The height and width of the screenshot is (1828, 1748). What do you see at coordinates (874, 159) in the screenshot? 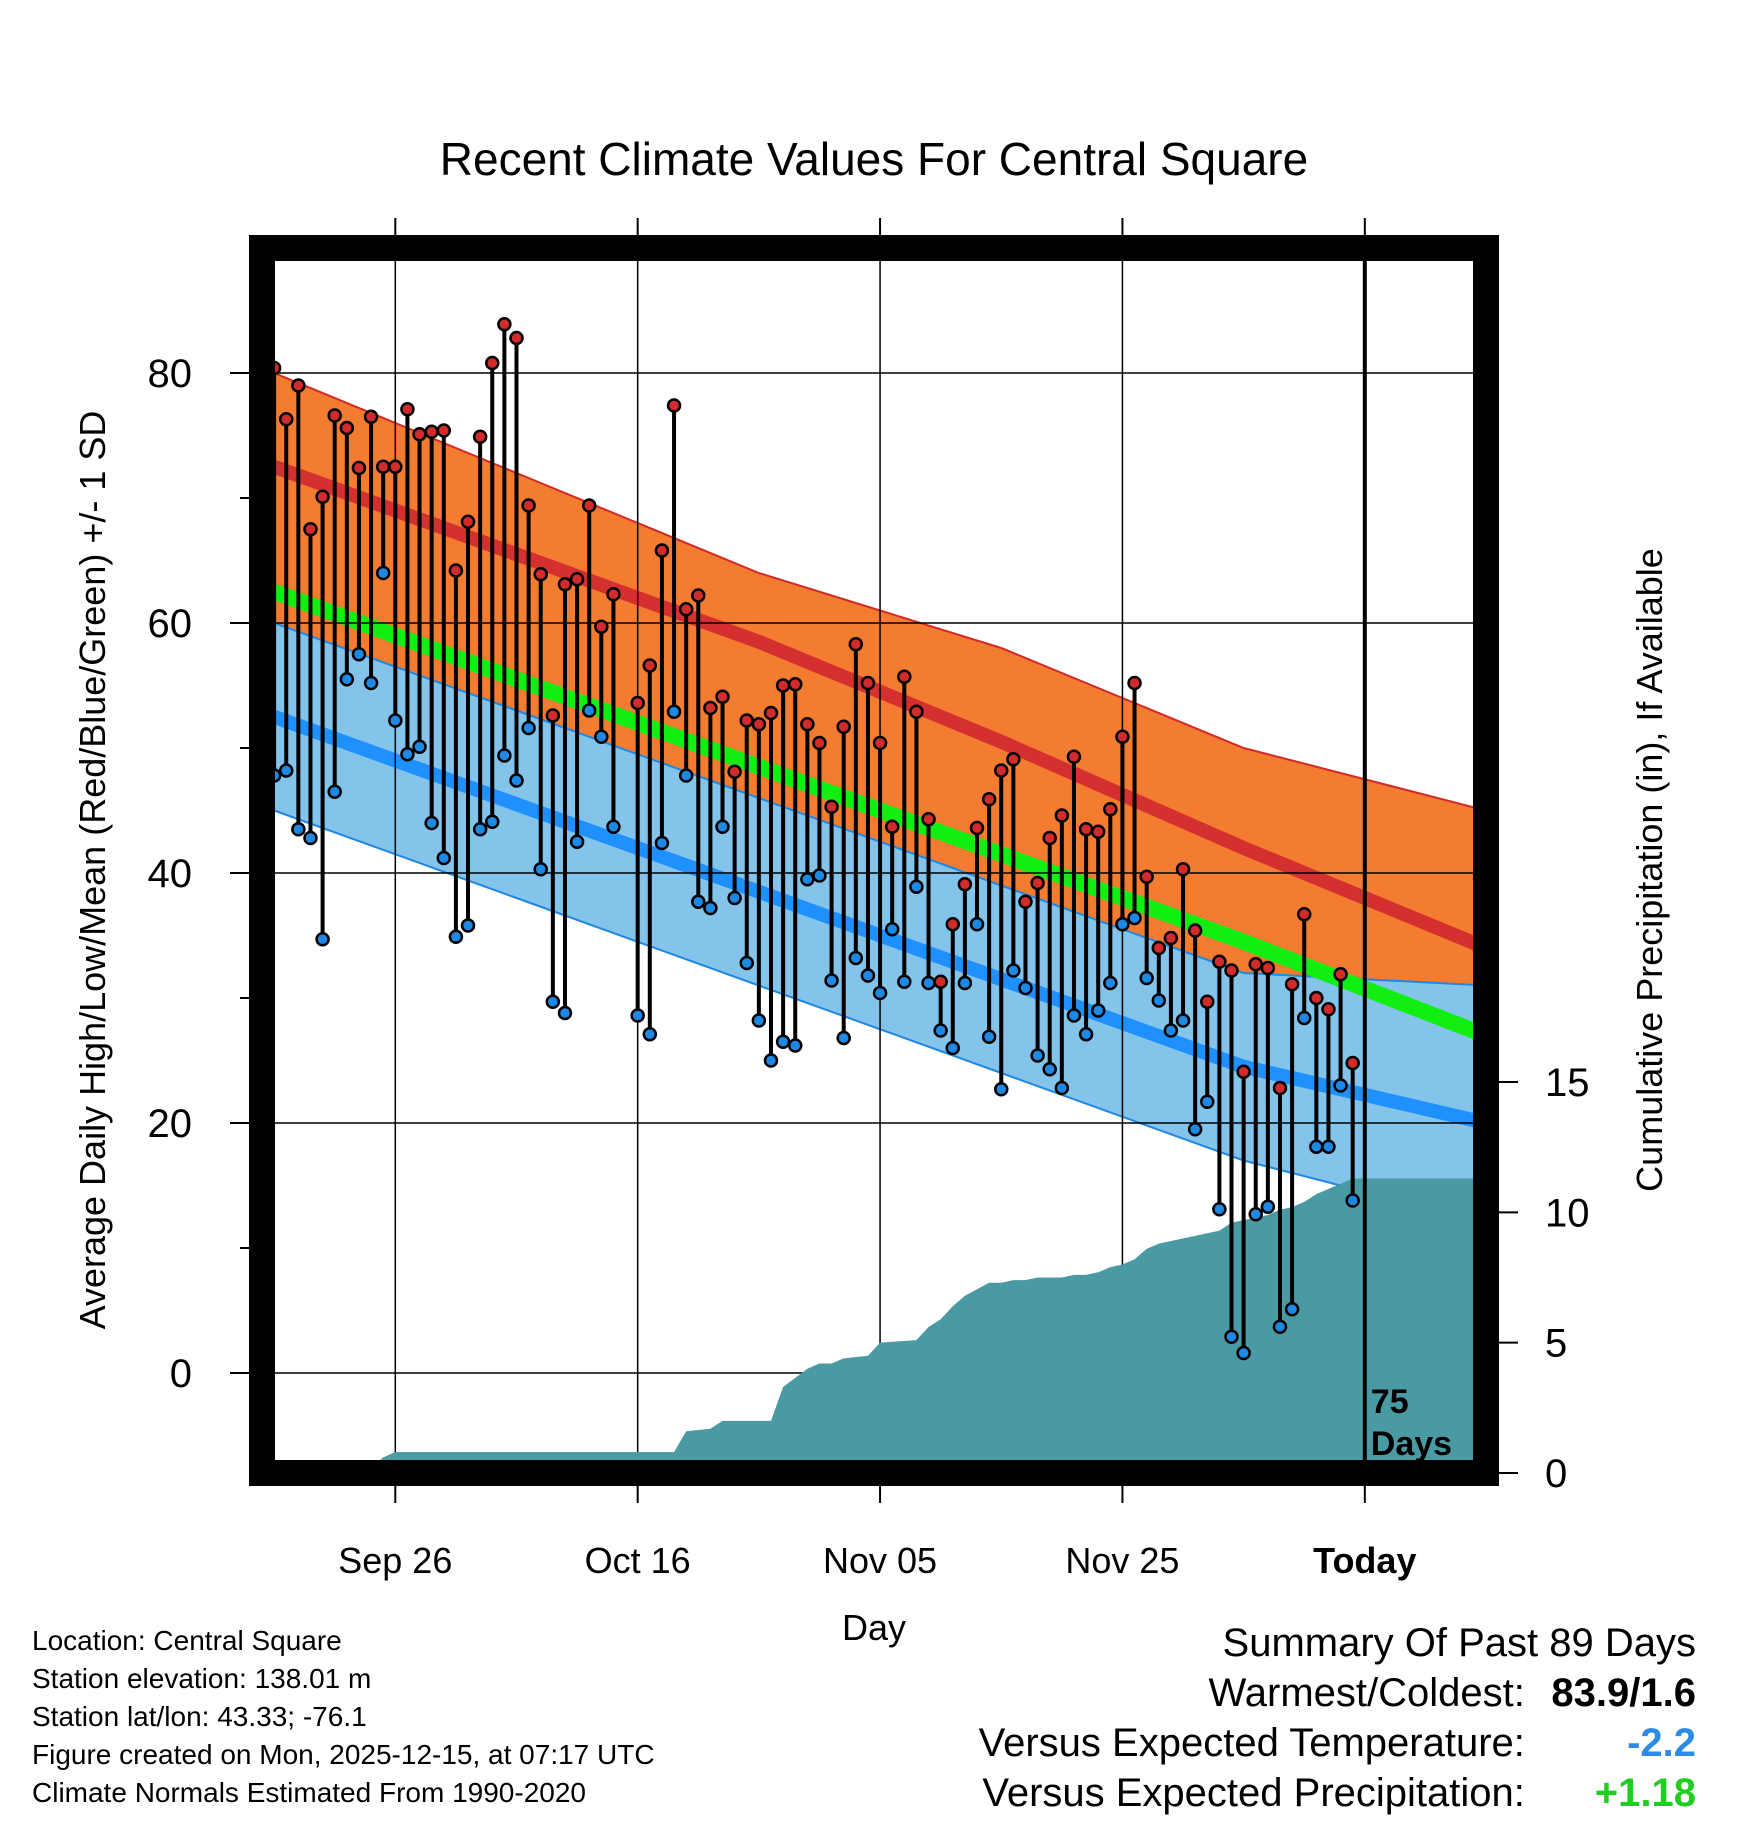
I see `chart-title: Recent Climate Values For Central Square` at bounding box center [874, 159].